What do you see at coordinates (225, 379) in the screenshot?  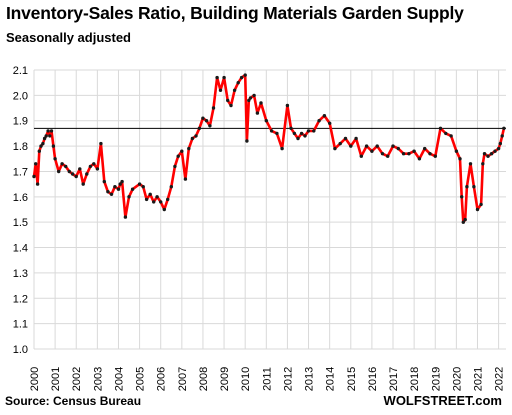 I see `x-tick-label: 2009` at bounding box center [225, 379].